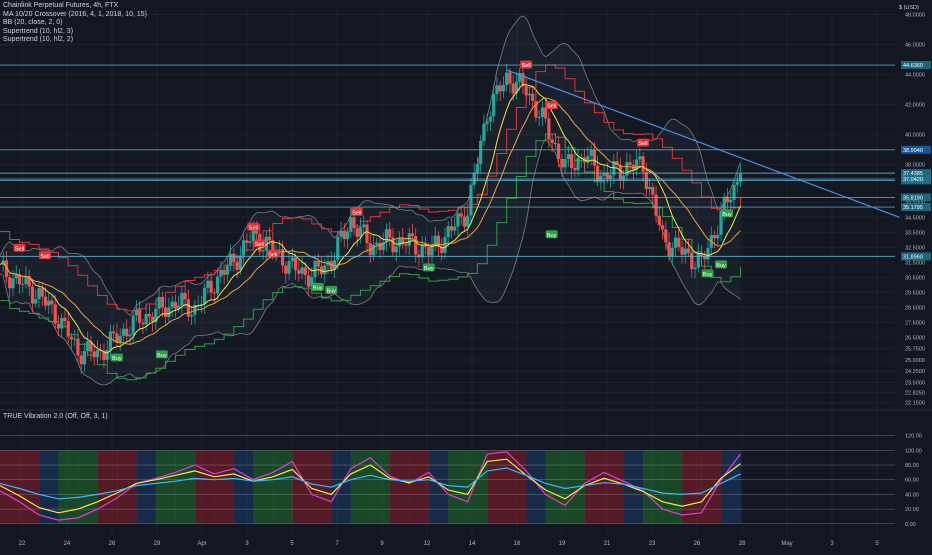 The width and height of the screenshot is (932, 555). I want to click on price-tick-label: 34.5000, so click(915, 218).